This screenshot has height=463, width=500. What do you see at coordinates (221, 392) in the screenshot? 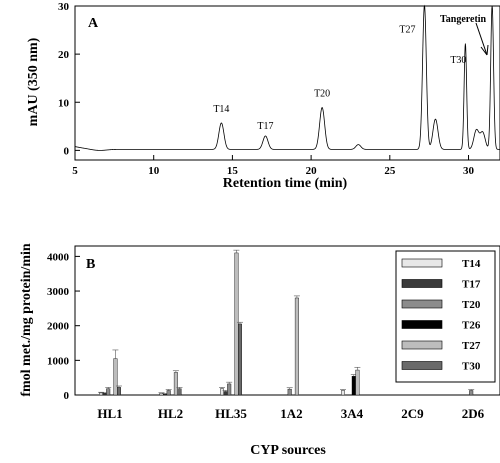
I see `bar-t14-hl35` at bounding box center [221, 392].